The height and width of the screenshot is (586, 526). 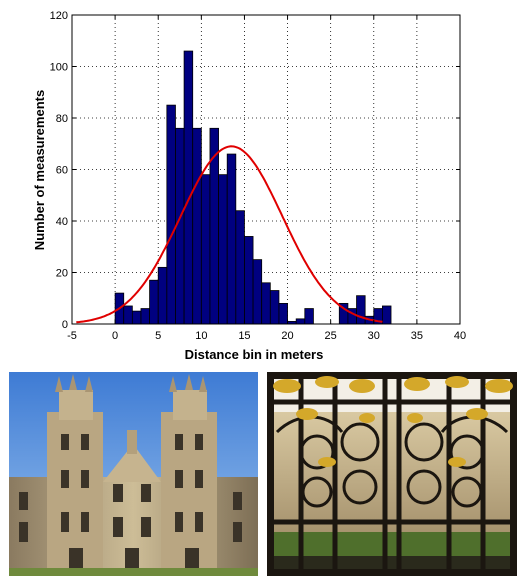 I want to click on x-tick-label: 5, so click(x=158, y=336).